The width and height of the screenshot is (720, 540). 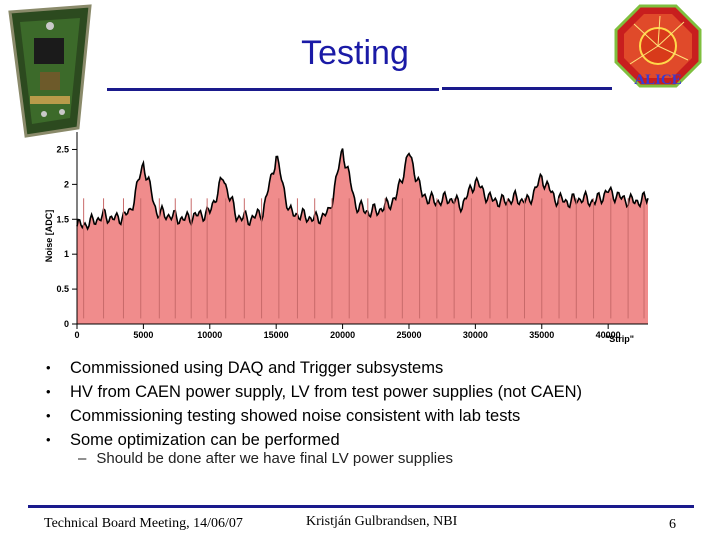 What do you see at coordinates (355, 53) in the screenshot?
I see `slide-title: Testing` at bounding box center [355, 53].